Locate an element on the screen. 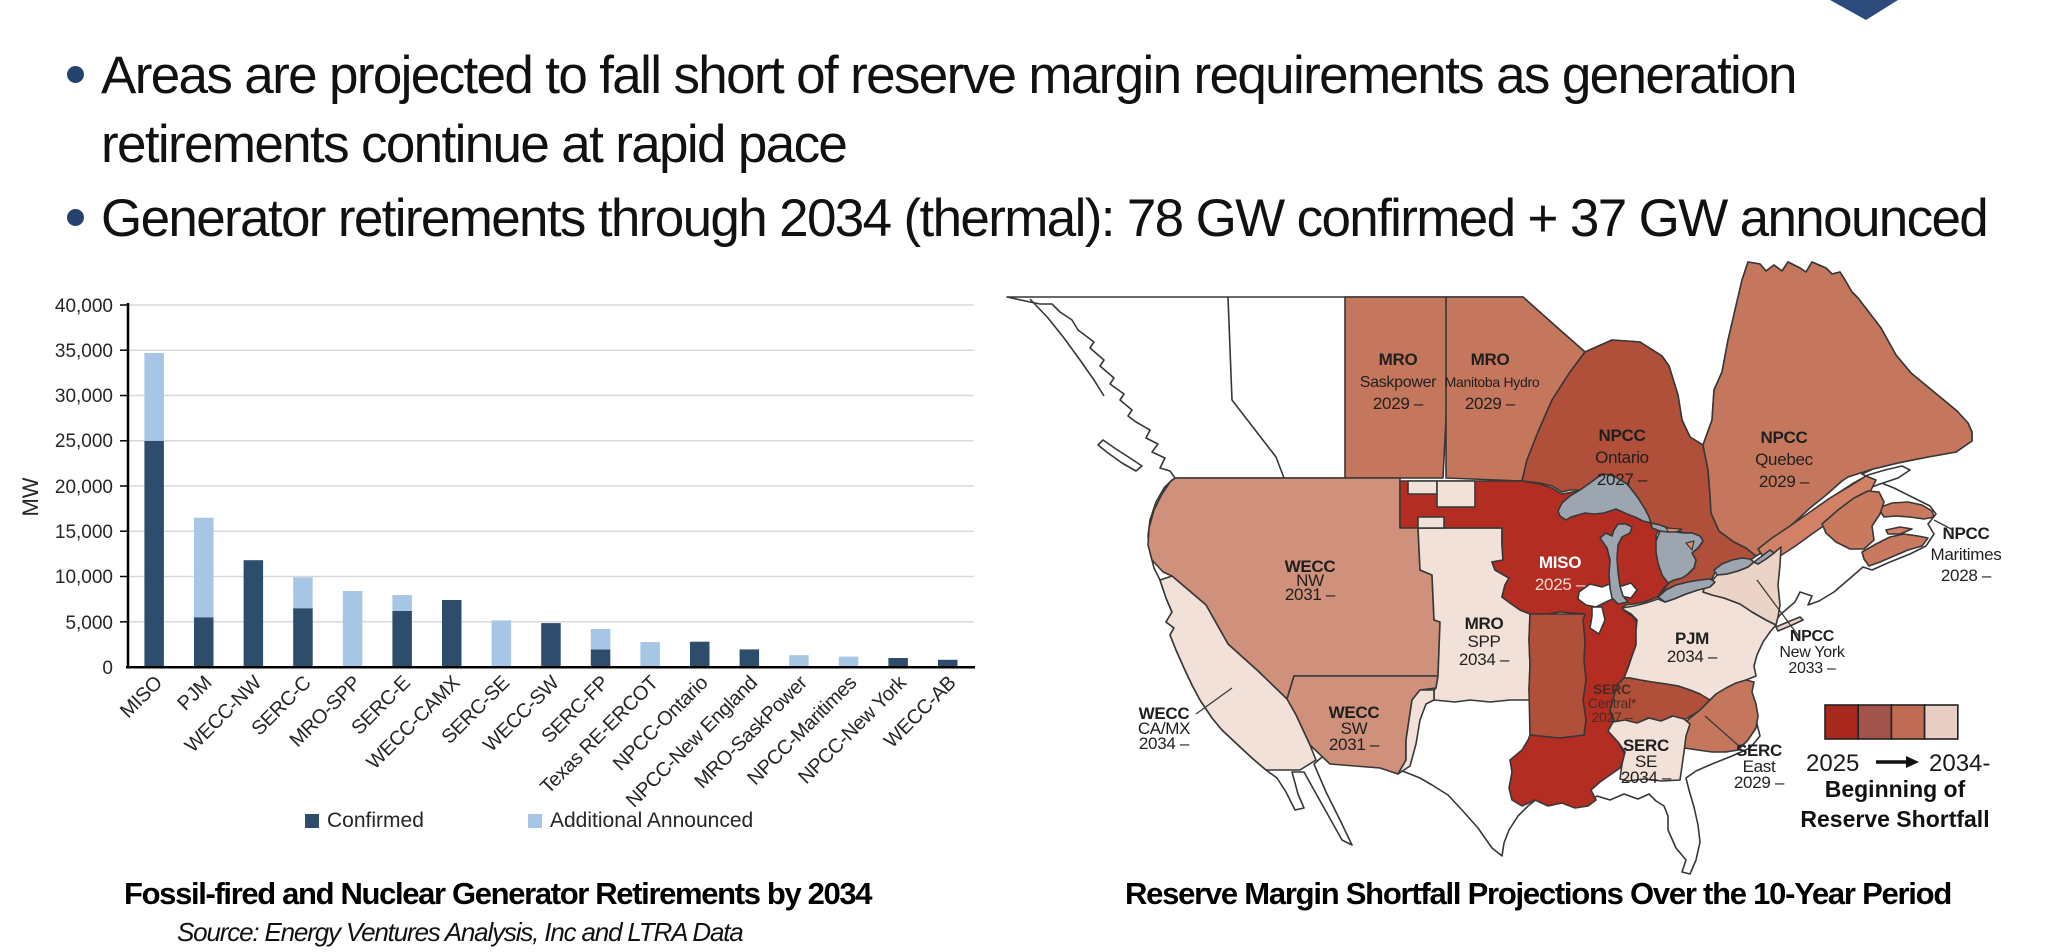 This screenshot has width=2048, height=952. svg-text: 20,000 is located at coordinates (84, 487).